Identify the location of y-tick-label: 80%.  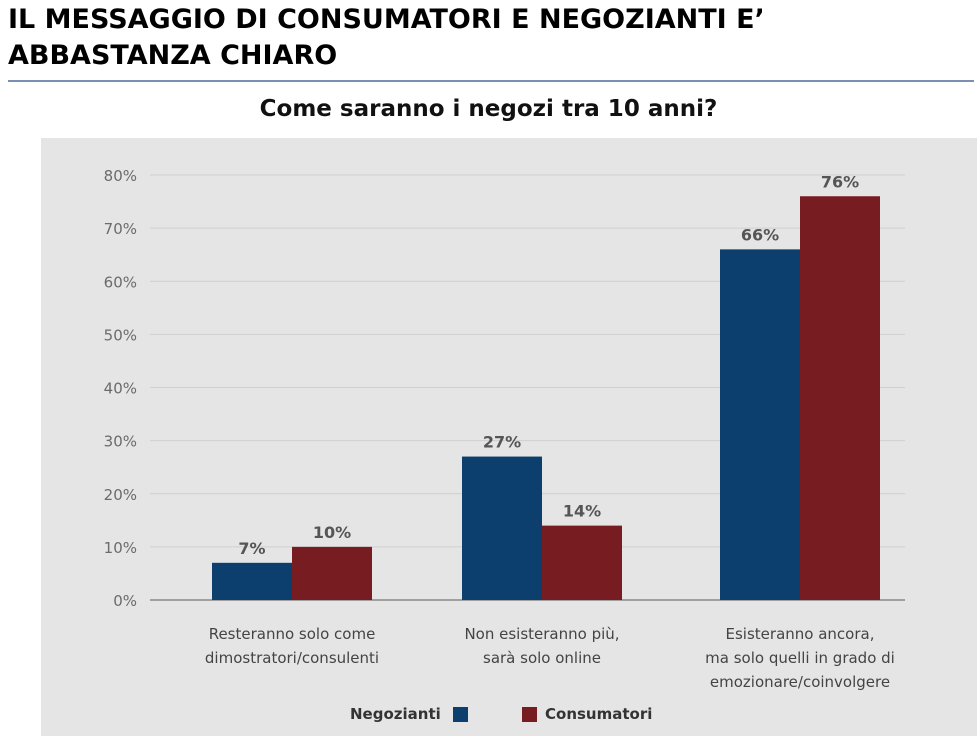
(120, 176).